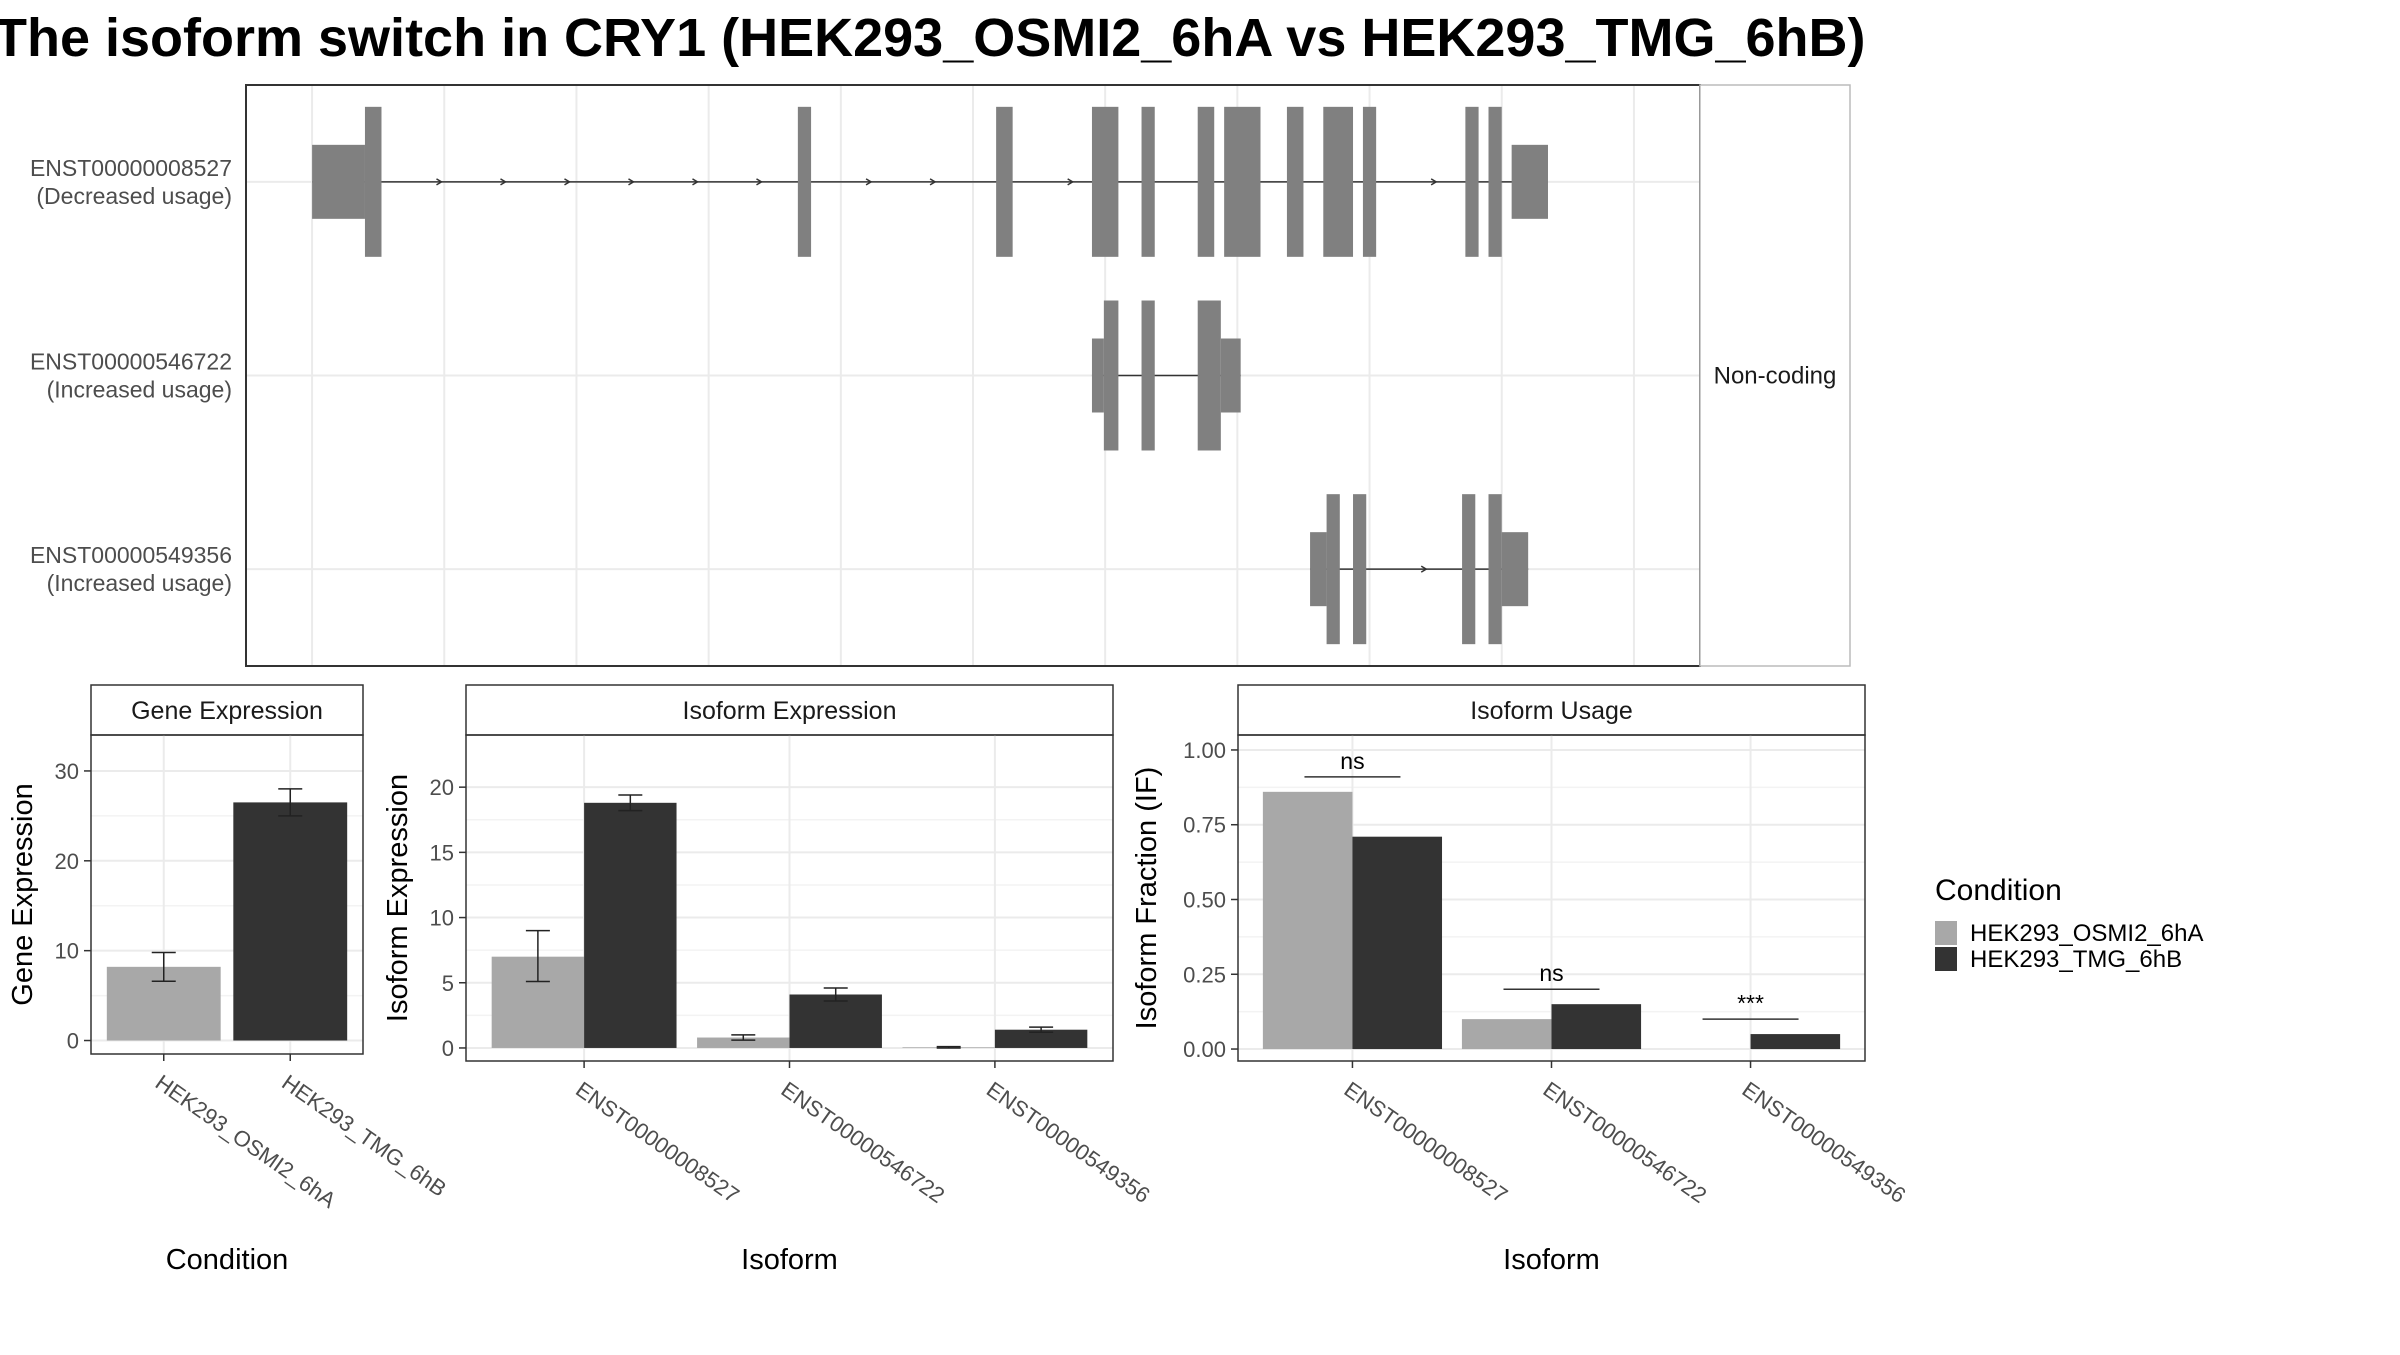  What do you see at coordinates (227, 711) in the screenshot?
I see `panel-title: Gene Expression` at bounding box center [227, 711].